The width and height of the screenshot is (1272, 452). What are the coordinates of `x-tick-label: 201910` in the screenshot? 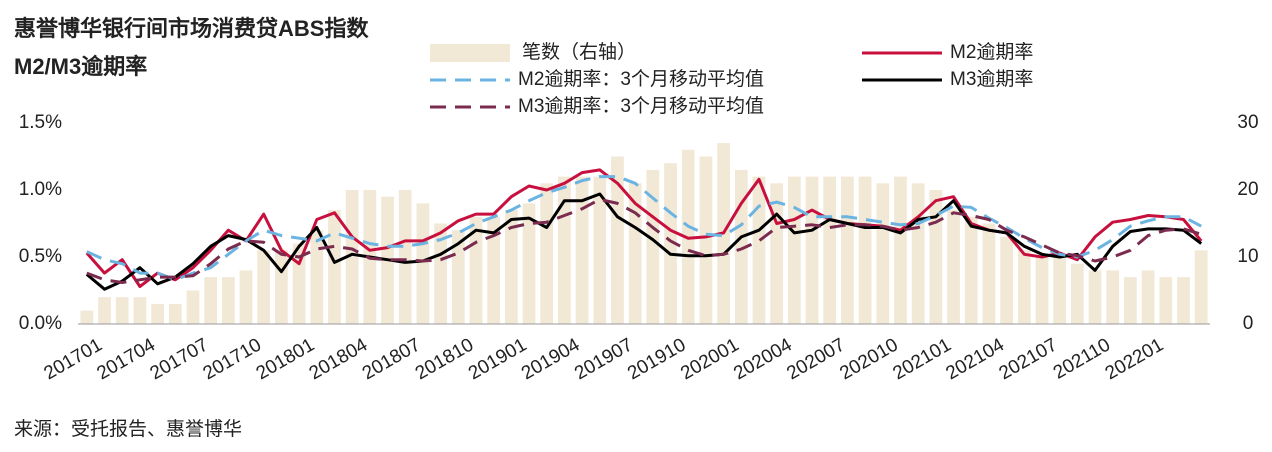 It's located at (656, 359).